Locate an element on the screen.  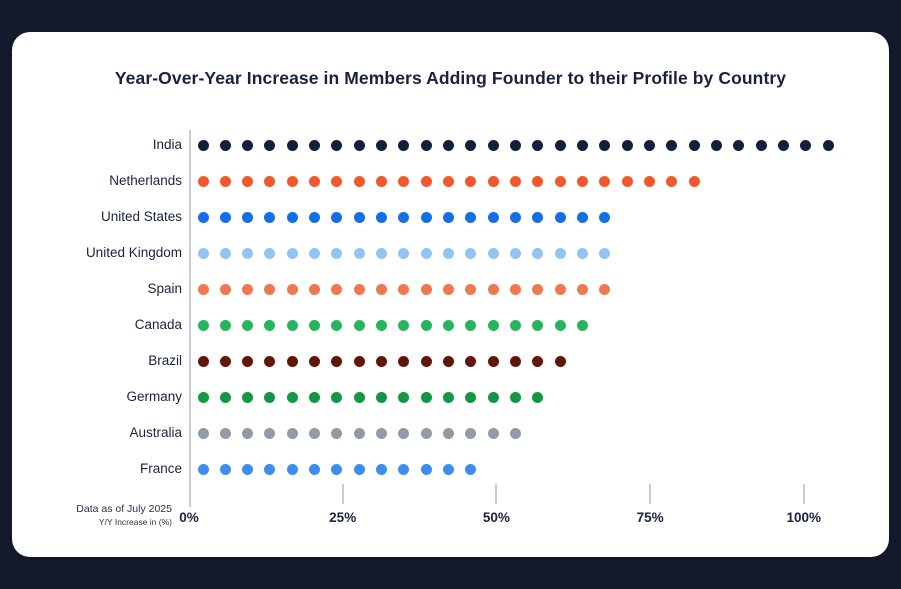
row-label-spain: Spain is located at coordinates (164, 288).